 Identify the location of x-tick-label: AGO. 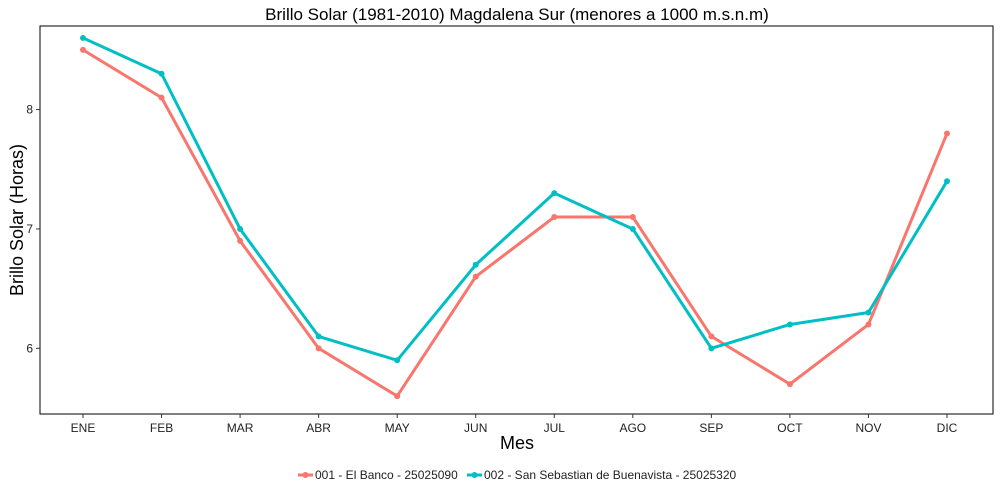
(632, 428).